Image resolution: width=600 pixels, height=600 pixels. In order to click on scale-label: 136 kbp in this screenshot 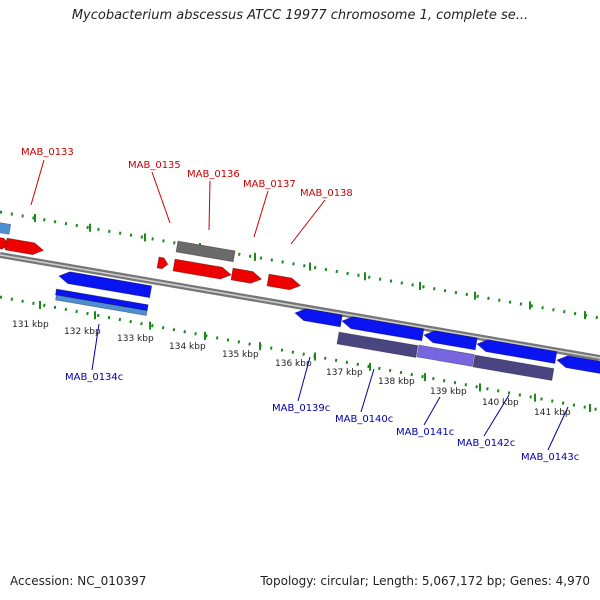, I will do `click(293, 364)`.